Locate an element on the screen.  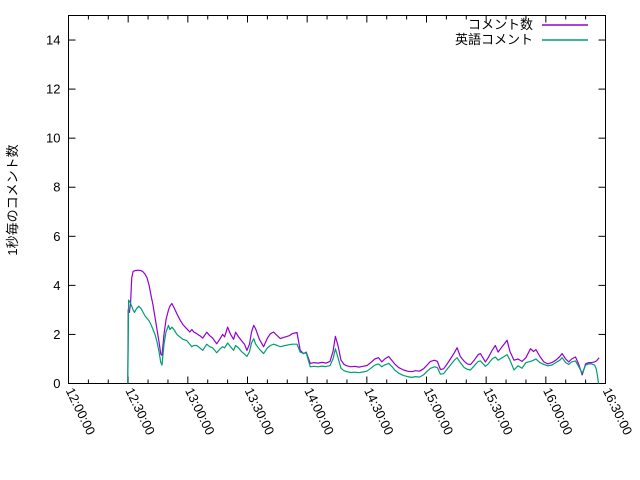
x-tick-label: 15:00:00 is located at coordinates (439, 411).